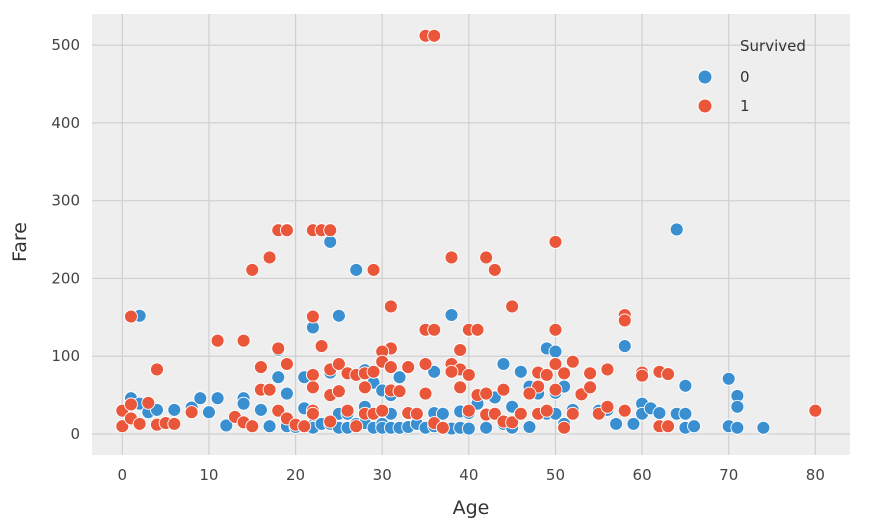 The height and width of the screenshot is (524, 880). Describe the element at coordinates (65, 123) in the screenshot. I see `y-tick-label: 400` at that location.